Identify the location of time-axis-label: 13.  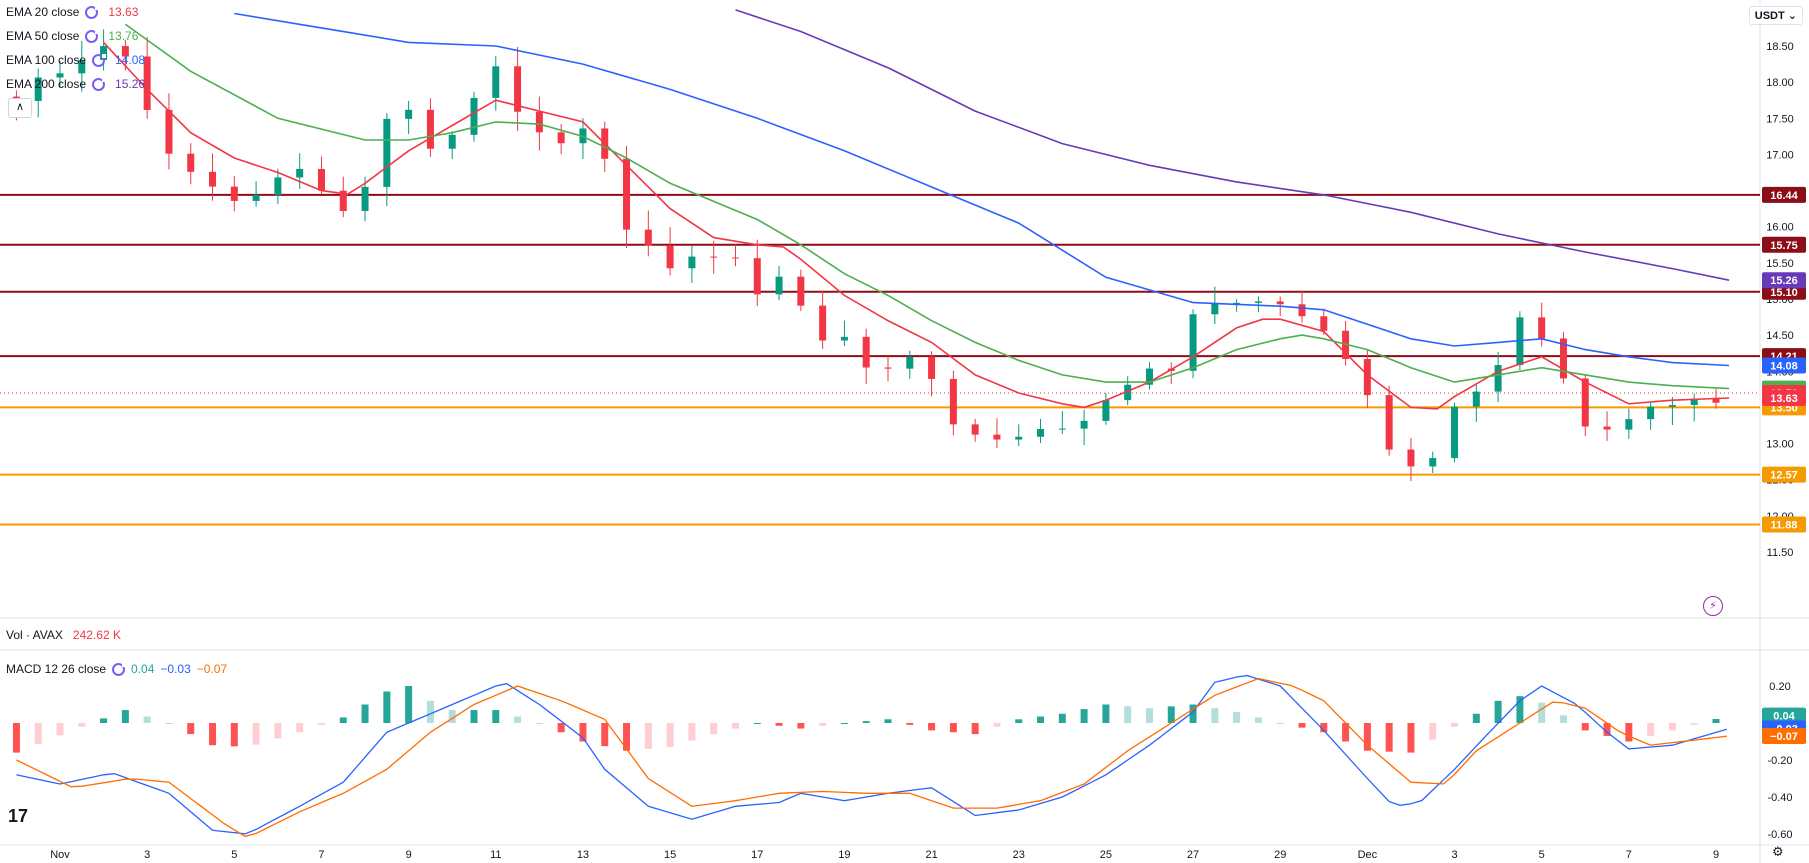
(583, 855).